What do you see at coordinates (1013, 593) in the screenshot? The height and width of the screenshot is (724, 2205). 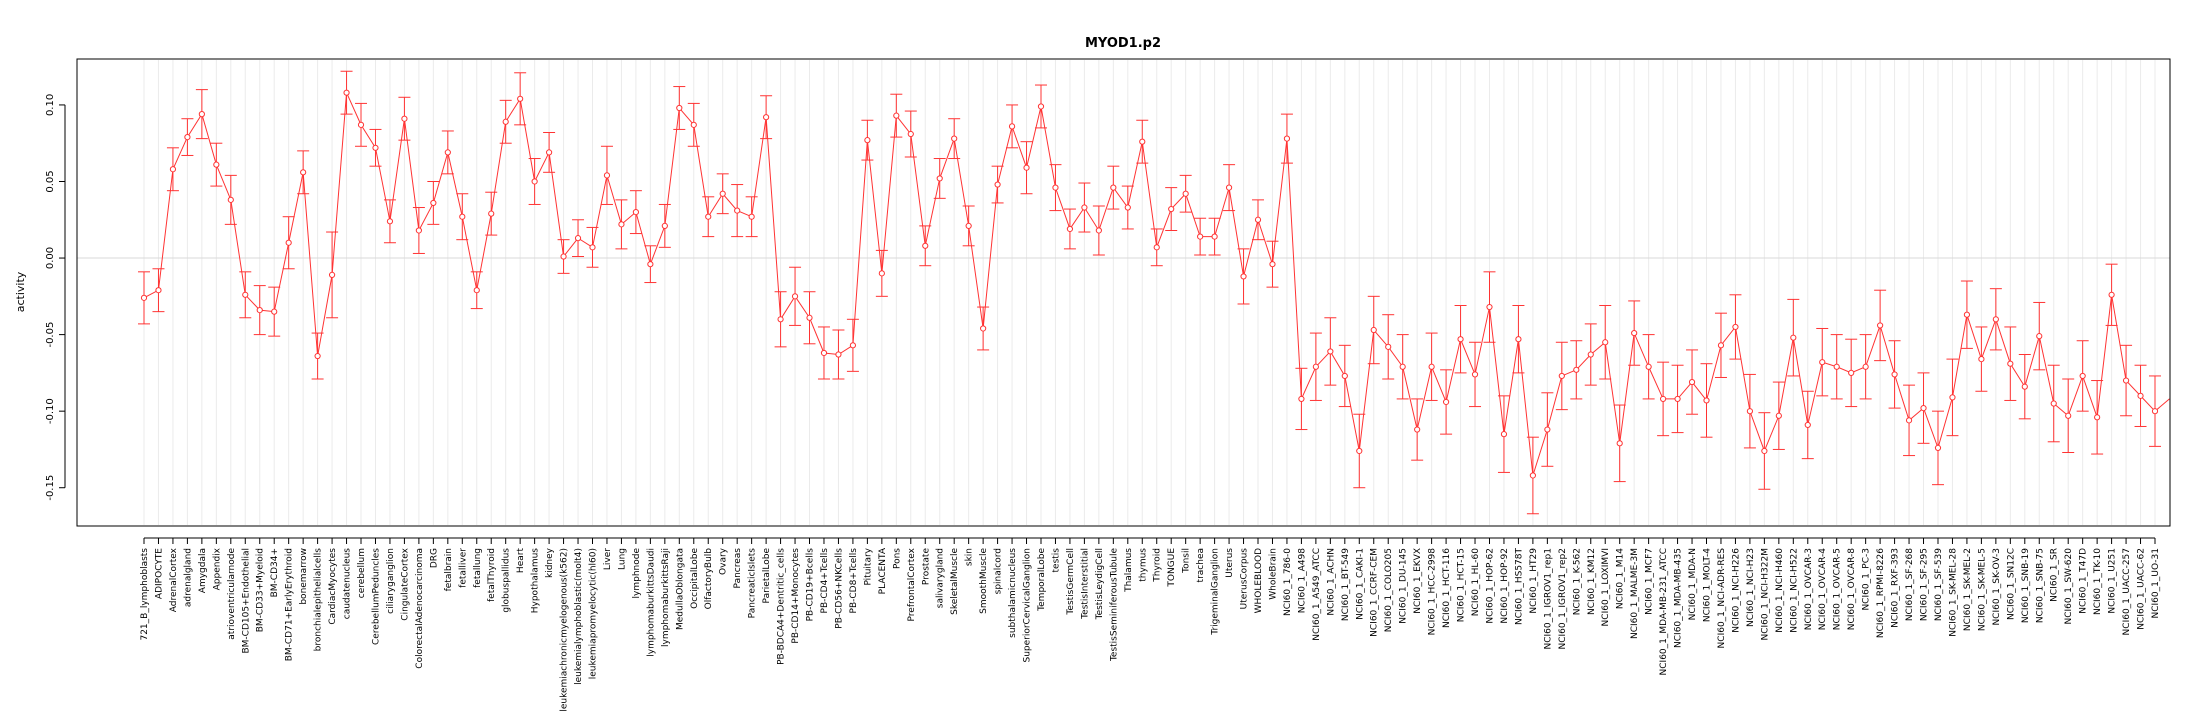 I see `x-tick-label: subthalamicnucleus` at bounding box center [1013, 593].